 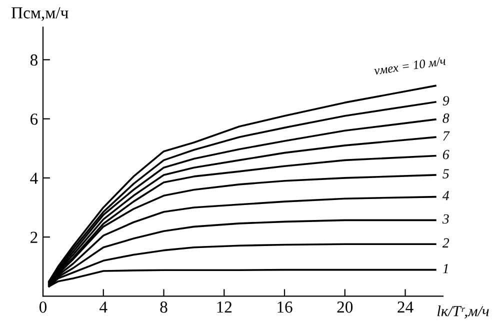 What do you see at coordinates (34, 119) in the screenshot?
I see `y-tick-label: 6` at bounding box center [34, 119].